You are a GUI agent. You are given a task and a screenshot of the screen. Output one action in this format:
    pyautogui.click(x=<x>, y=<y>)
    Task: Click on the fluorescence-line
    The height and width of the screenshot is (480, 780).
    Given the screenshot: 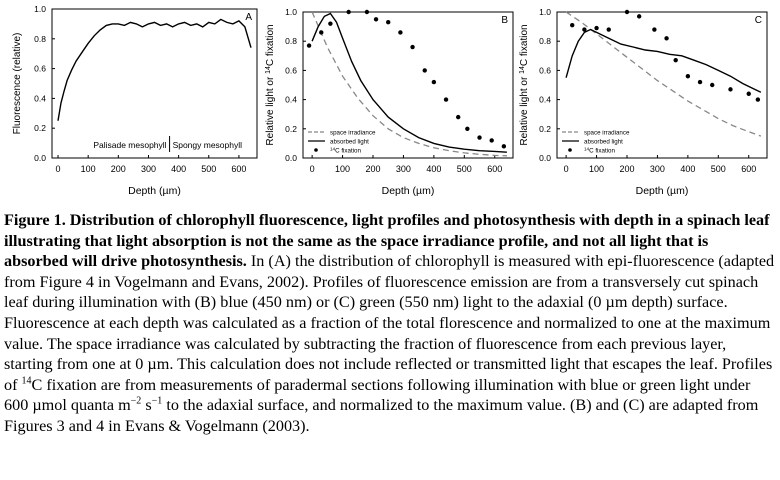 What is the action you would take?
    pyautogui.click(x=154, y=69)
    